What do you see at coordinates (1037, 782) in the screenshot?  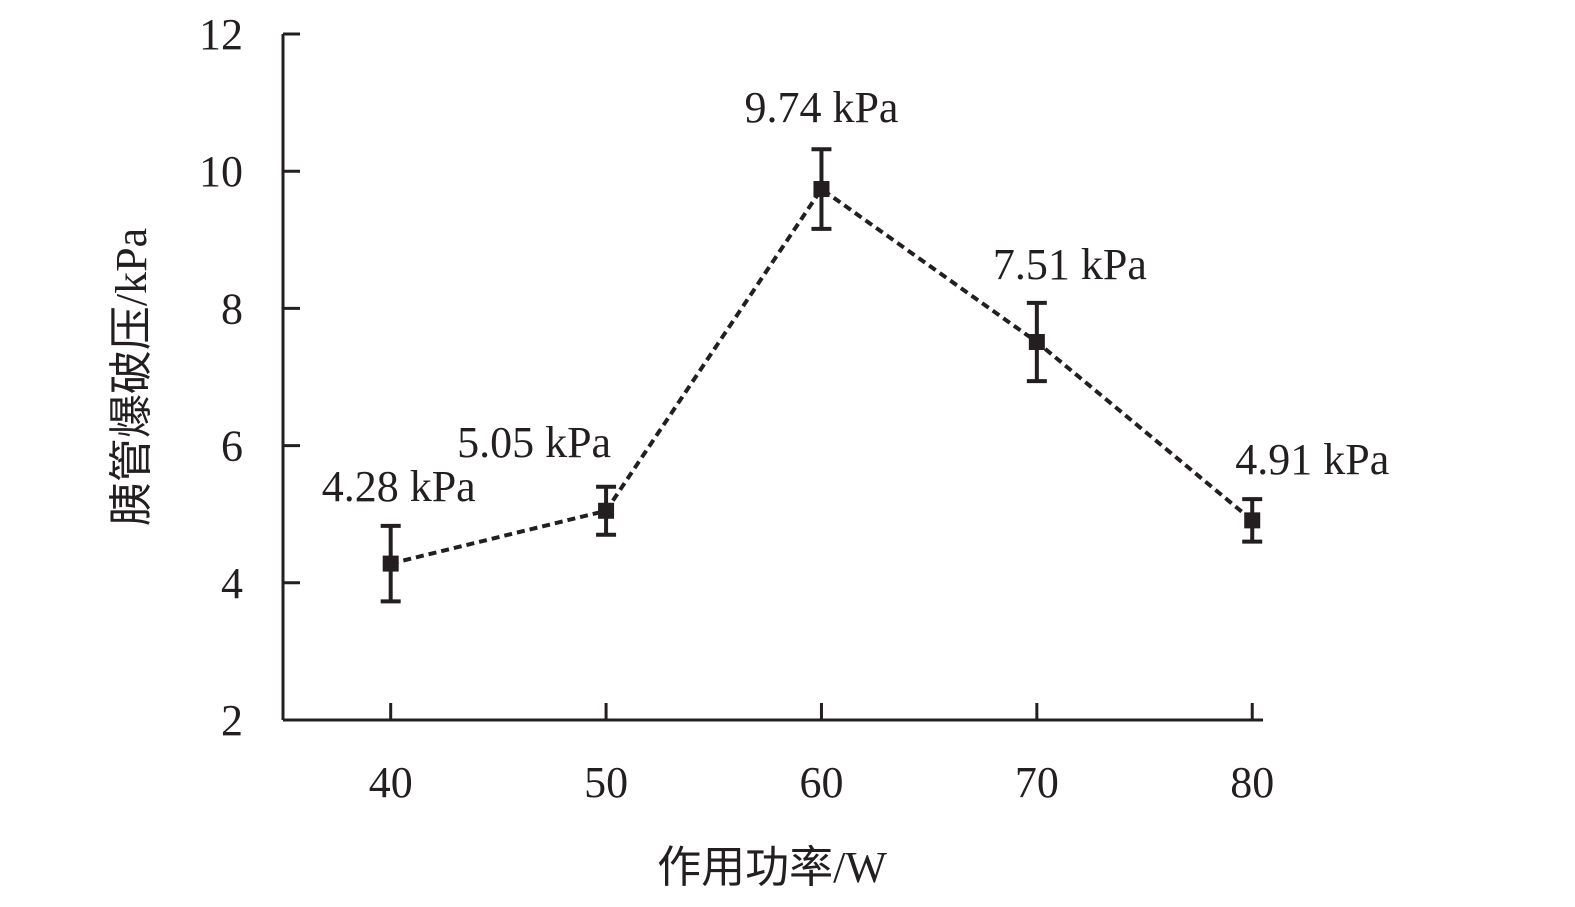 I see `x-tick-label: 70` at bounding box center [1037, 782].